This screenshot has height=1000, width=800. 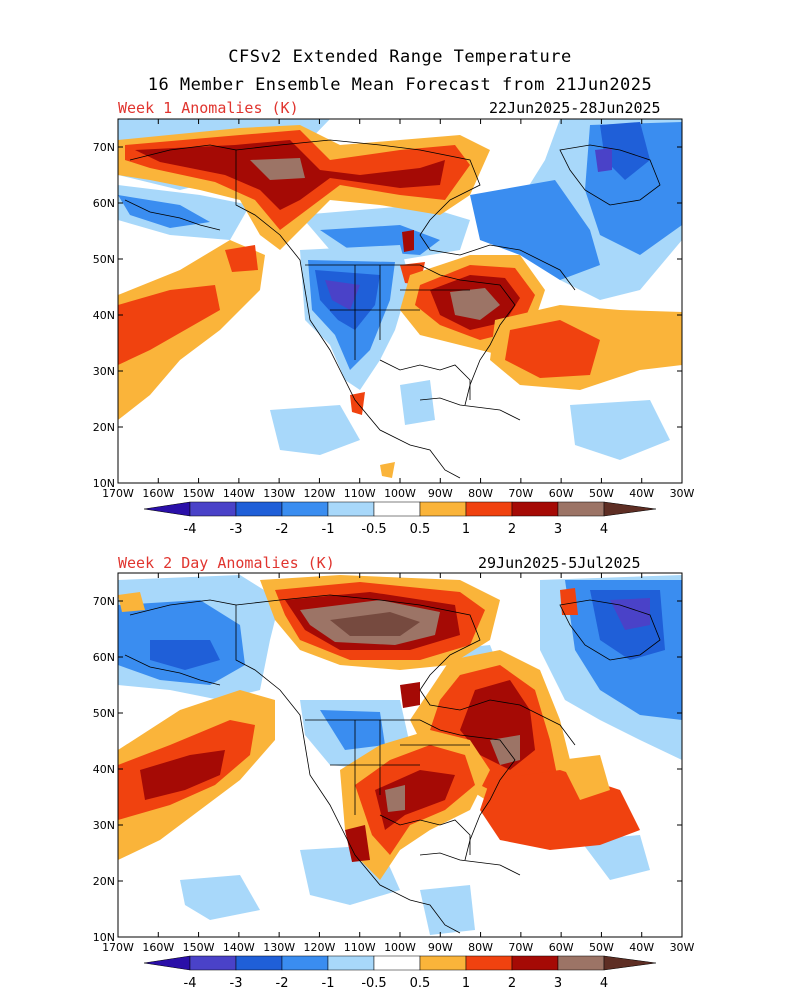 I want to click on week2-colorbar: -4 -3 -2 -1 -0.5 0.5 1 2 3 4, so click(x=400, y=973).